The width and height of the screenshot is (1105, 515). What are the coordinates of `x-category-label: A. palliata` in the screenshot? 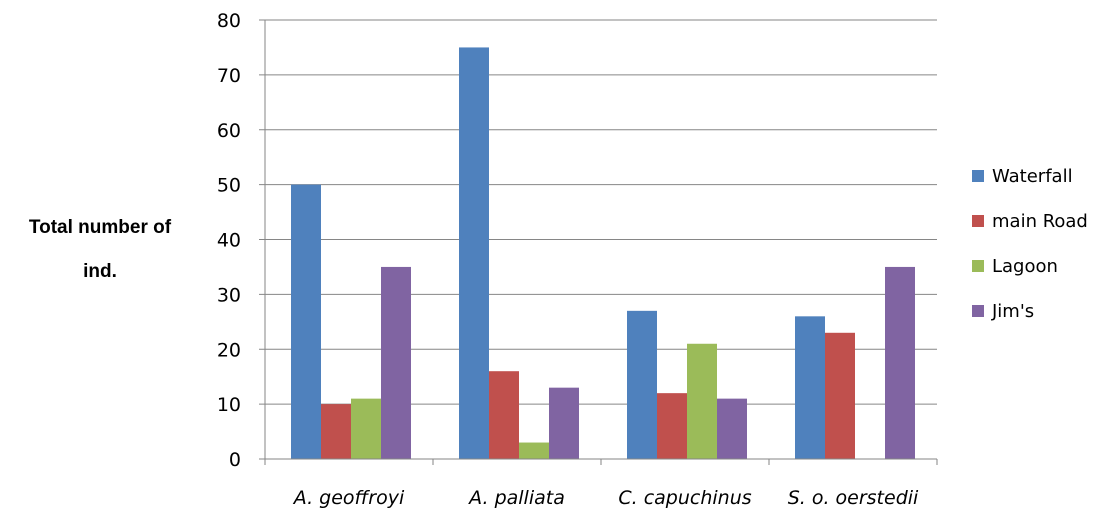 It's located at (516, 498).